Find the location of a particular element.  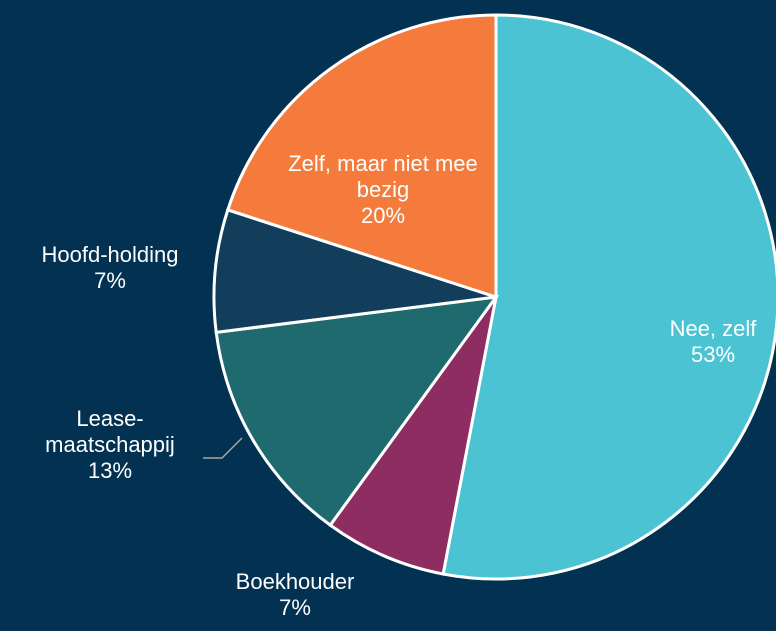

value-label: 13% is located at coordinates (110, 470).